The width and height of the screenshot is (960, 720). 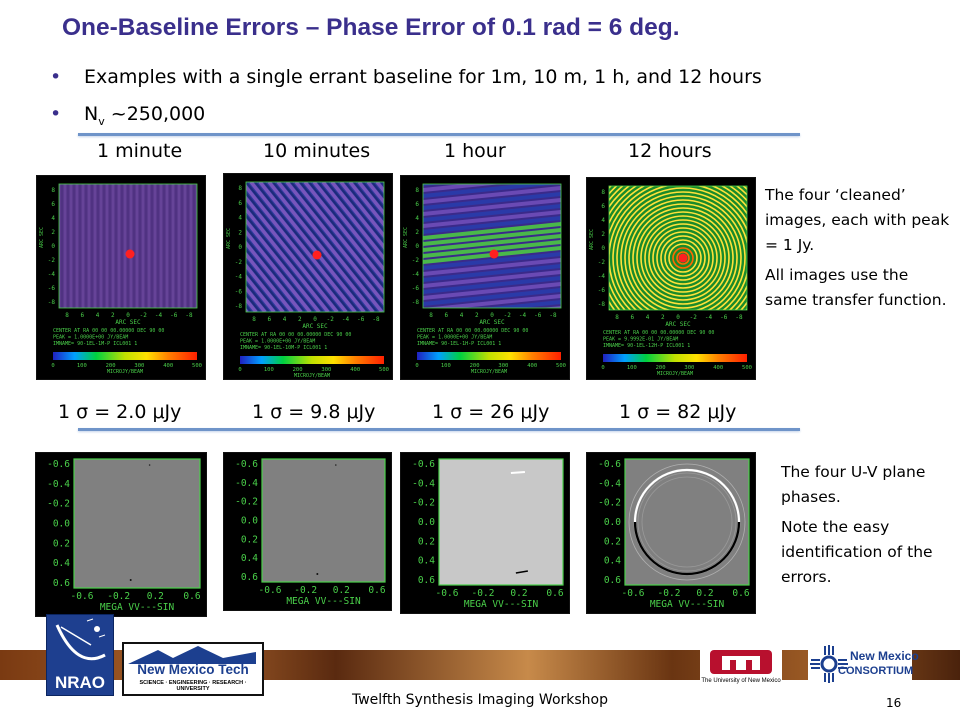 I want to click on error-point, so click(x=130, y=580).